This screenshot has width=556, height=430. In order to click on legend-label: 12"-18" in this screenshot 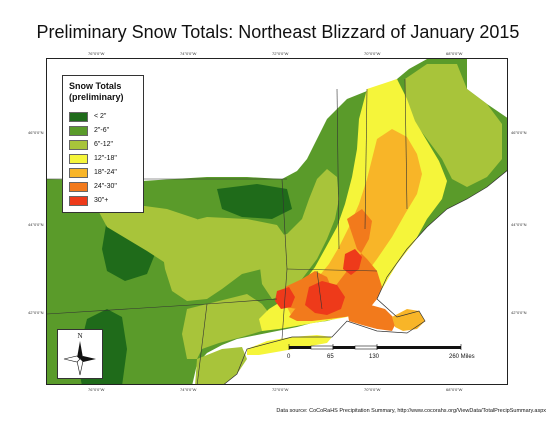, I will do `click(105, 158)`.